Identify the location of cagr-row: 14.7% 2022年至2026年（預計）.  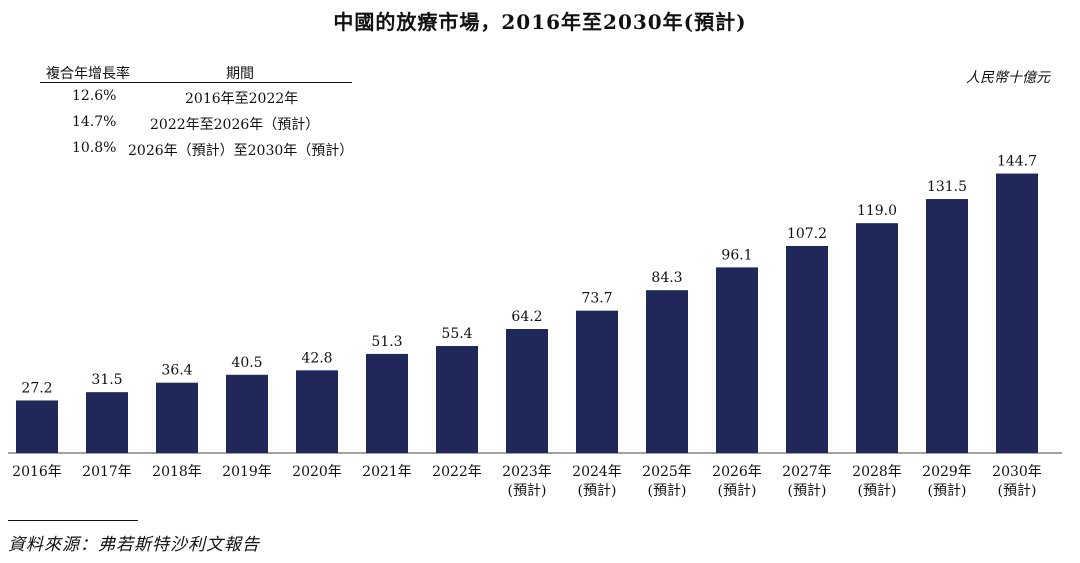
(196, 122).